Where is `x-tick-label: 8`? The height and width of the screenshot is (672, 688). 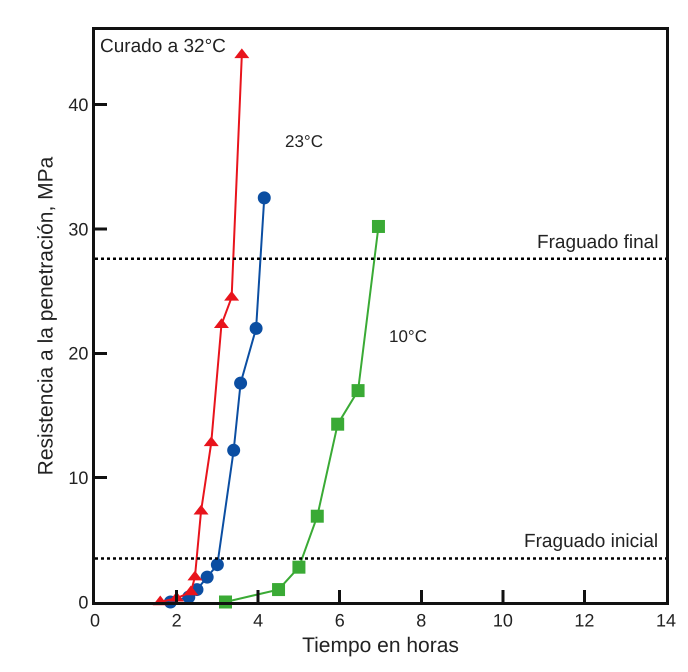
x-tick-label: 8 is located at coordinates (421, 620).